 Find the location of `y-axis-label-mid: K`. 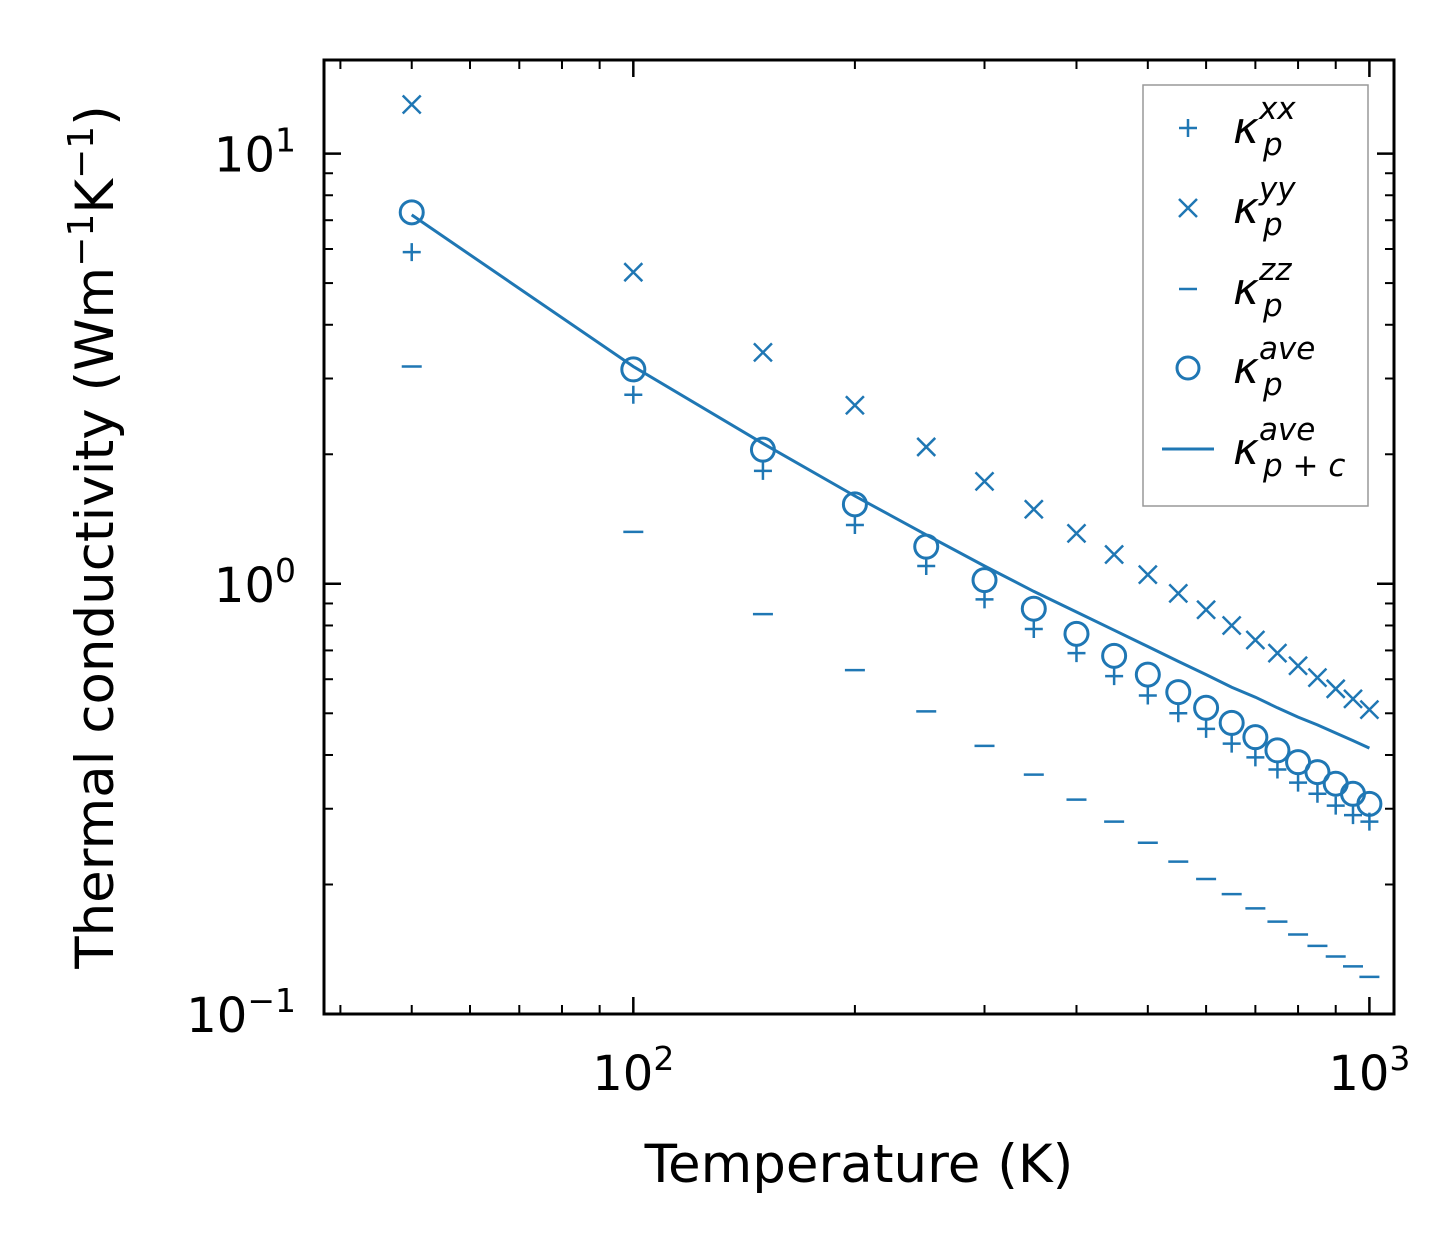

y-axis-label-mid: K is located at coordinates (95, 196).